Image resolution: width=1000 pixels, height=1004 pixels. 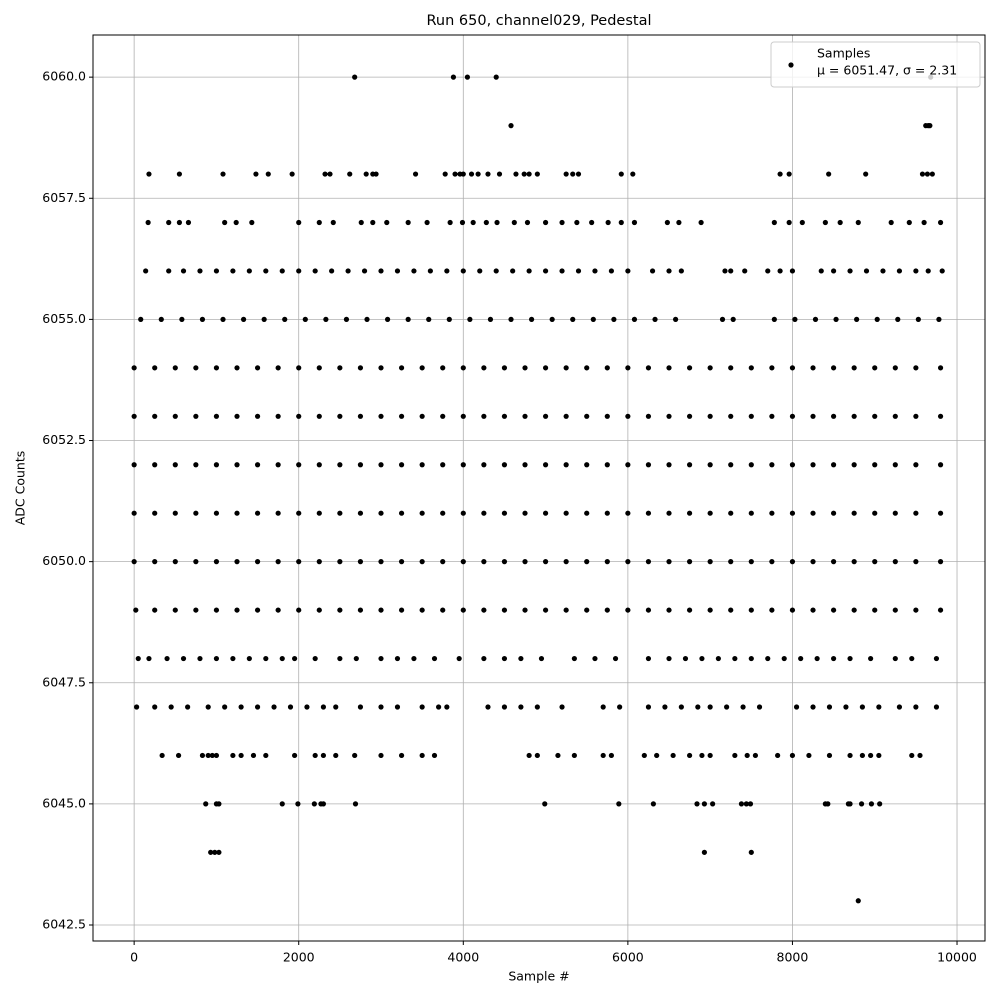 What do you see at coordinates (538, 976) in the screenshot?
I see `x-axis-label: Sample #` at bounding box center [538, 976].